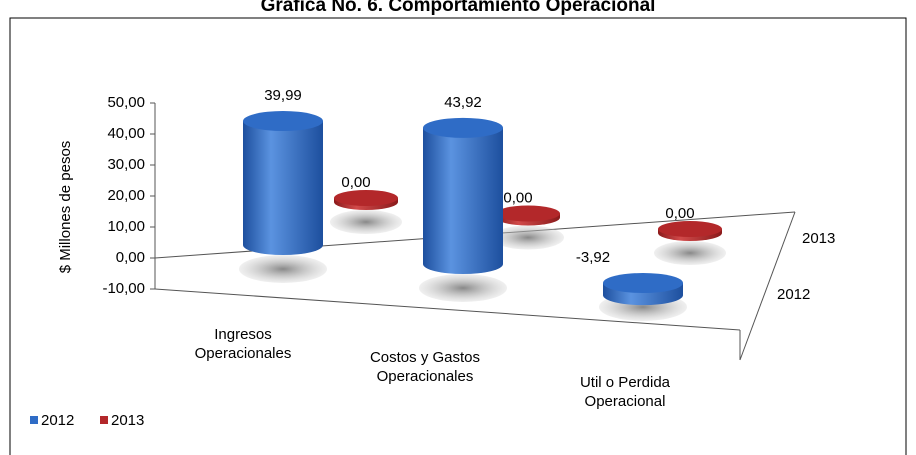  Describe the element at coordinates (283, 95) in the screenshot. I see `value-label: 39,99` at that location.